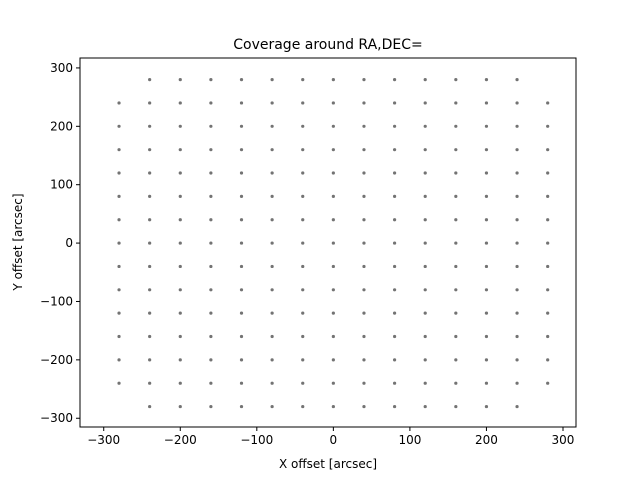  What do you see at coordinates (328, 464) in the screenshot?
I see `x-axis-label: X offset [arcsec]` at bounding box center [328, 464].